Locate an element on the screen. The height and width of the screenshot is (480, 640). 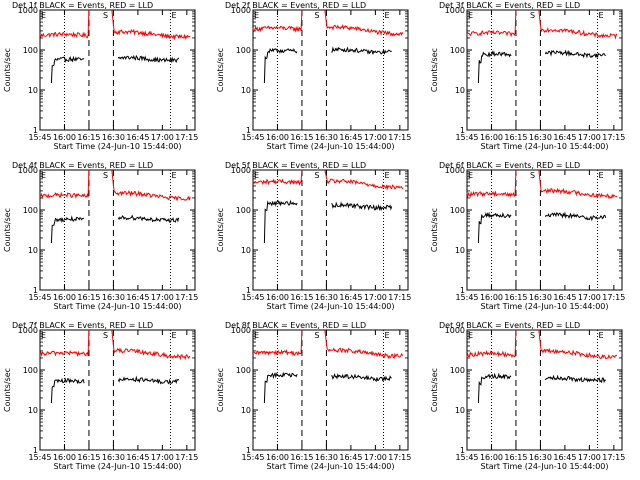
chart-title: Det 4f BLACK = Events, RED = LLD is located at coordinates (82, 165).